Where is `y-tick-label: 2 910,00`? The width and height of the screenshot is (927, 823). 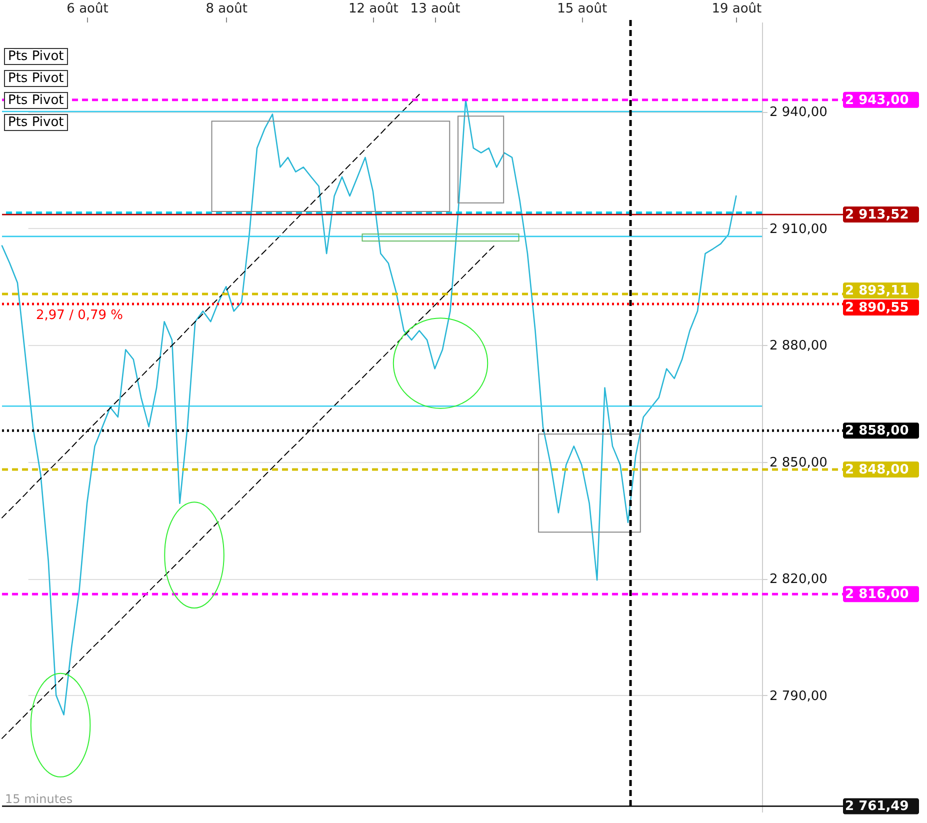 y-tick-label: 2 910,00 is located at coordinates (799, 229).